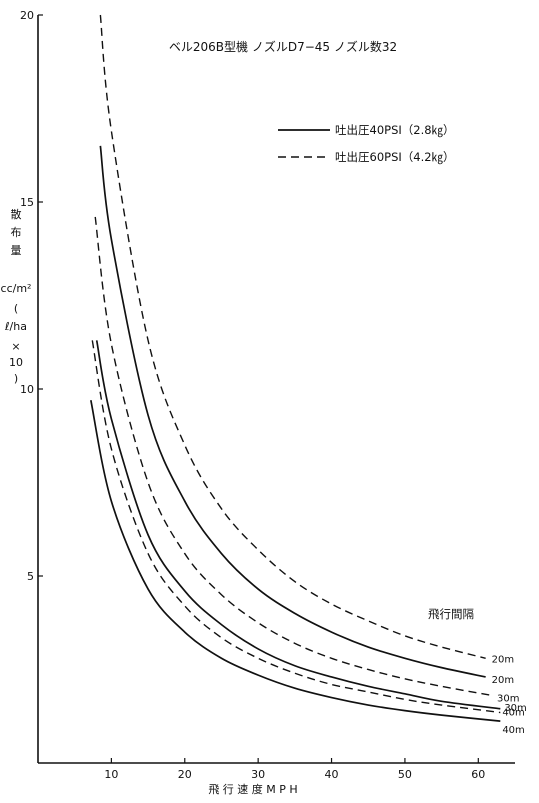 The height and width of the screenshot is (803, 539). Describe the element at coordinates (185, 774) in the screenshot. I see `x-tick-label-20: 20` at that location.